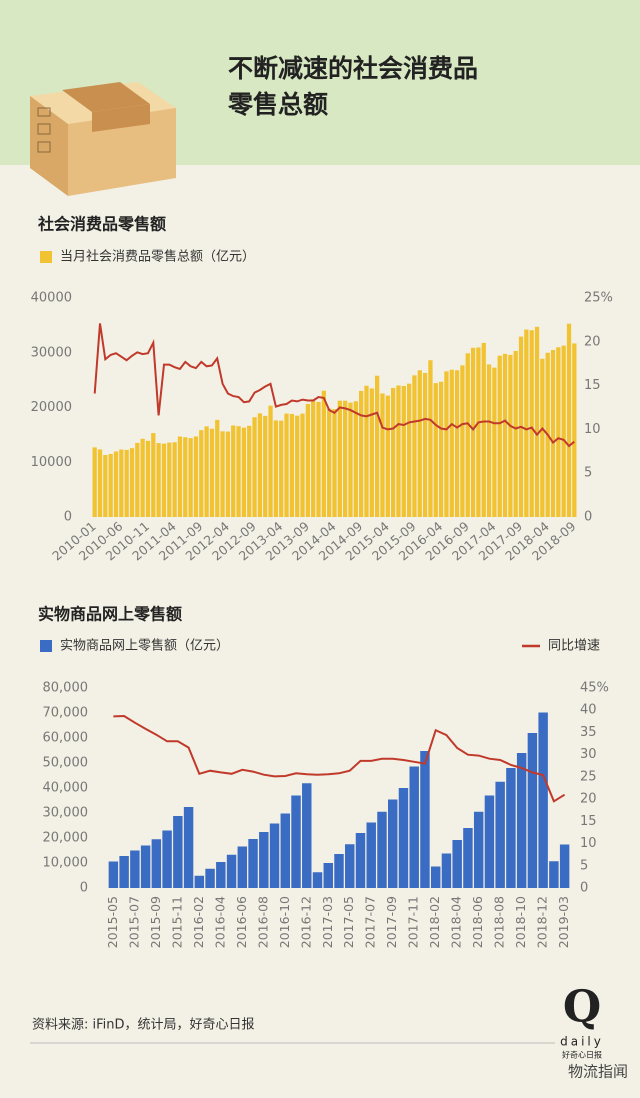  I want to click on x-tick-label: 2017-11, so click(413, 922).